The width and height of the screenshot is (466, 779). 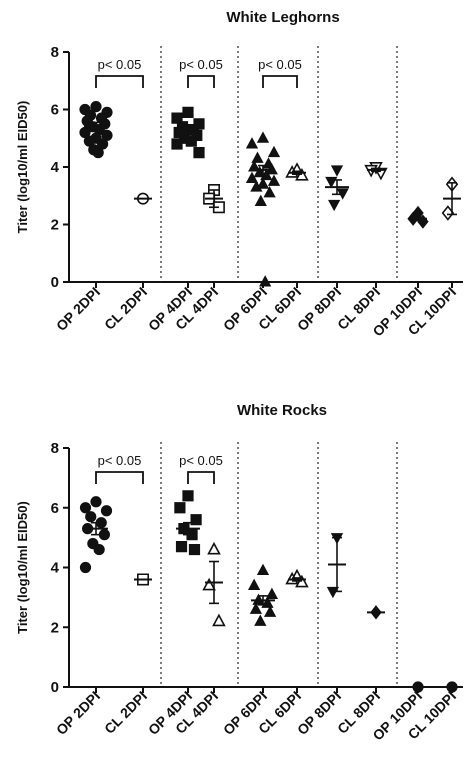 What do you see at coordinates (282, 17) in the screenshot?
I see `chart-title: White Leghorns` at bounding box center [282, 17].